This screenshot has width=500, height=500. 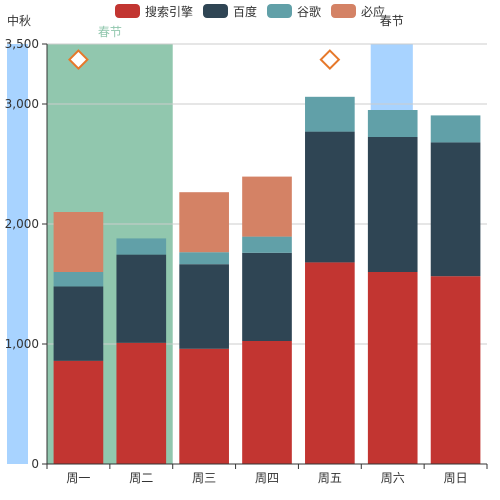 I want to click on y-tick-label: 3,000, so click(x=22, y=104).